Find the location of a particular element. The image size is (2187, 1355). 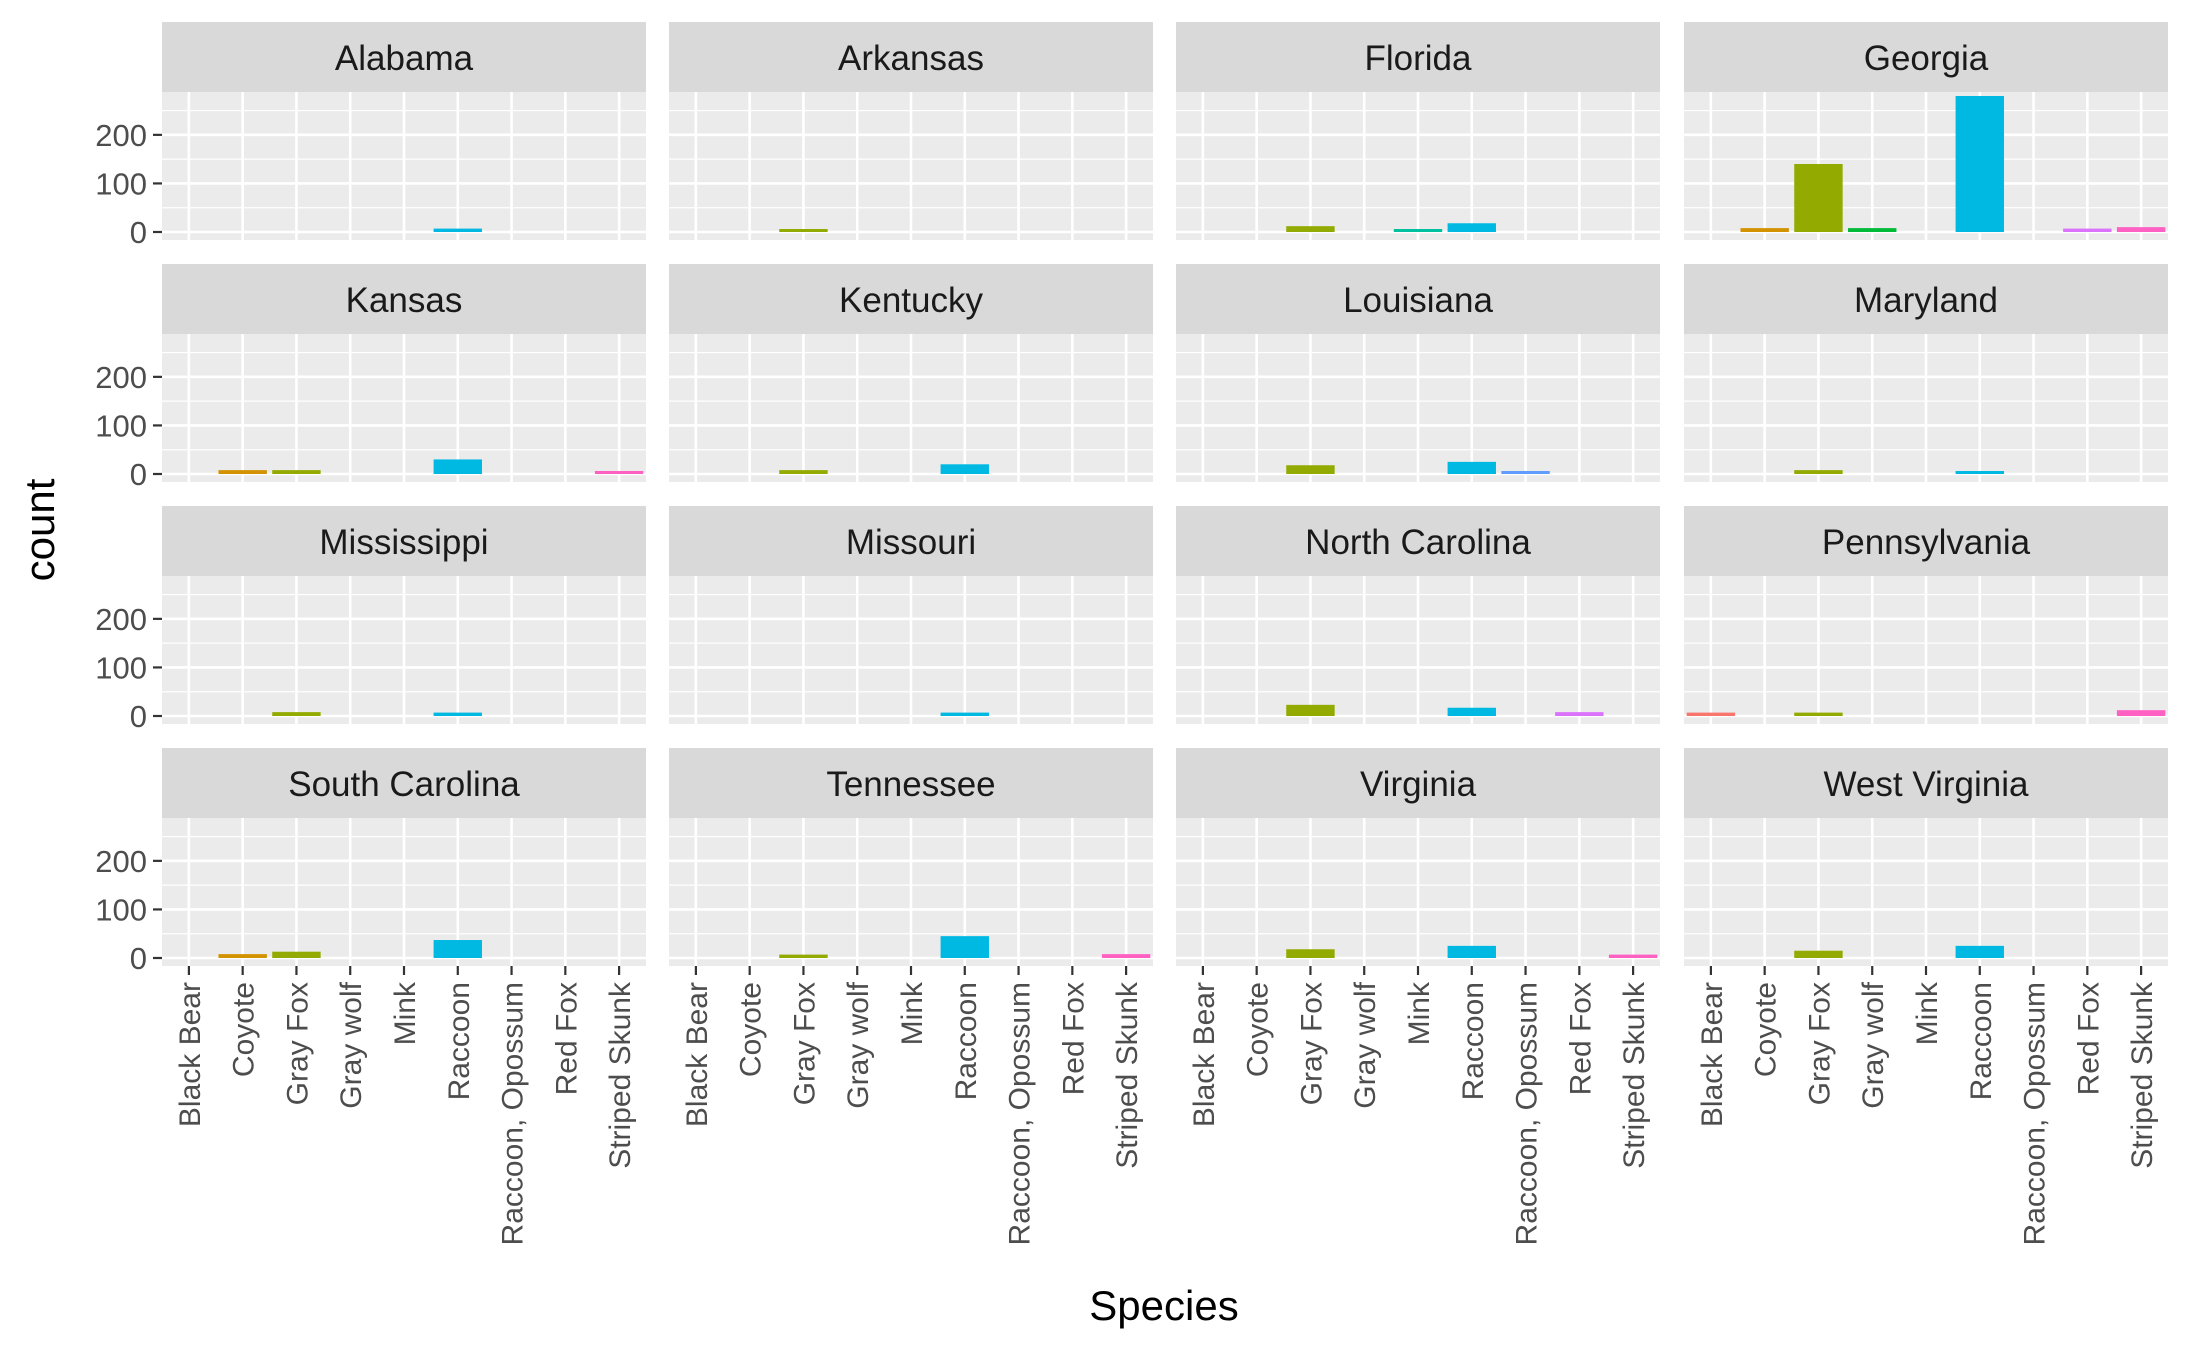

bar-tennessee-striped-skunk is located at coordinates (1126, 956).